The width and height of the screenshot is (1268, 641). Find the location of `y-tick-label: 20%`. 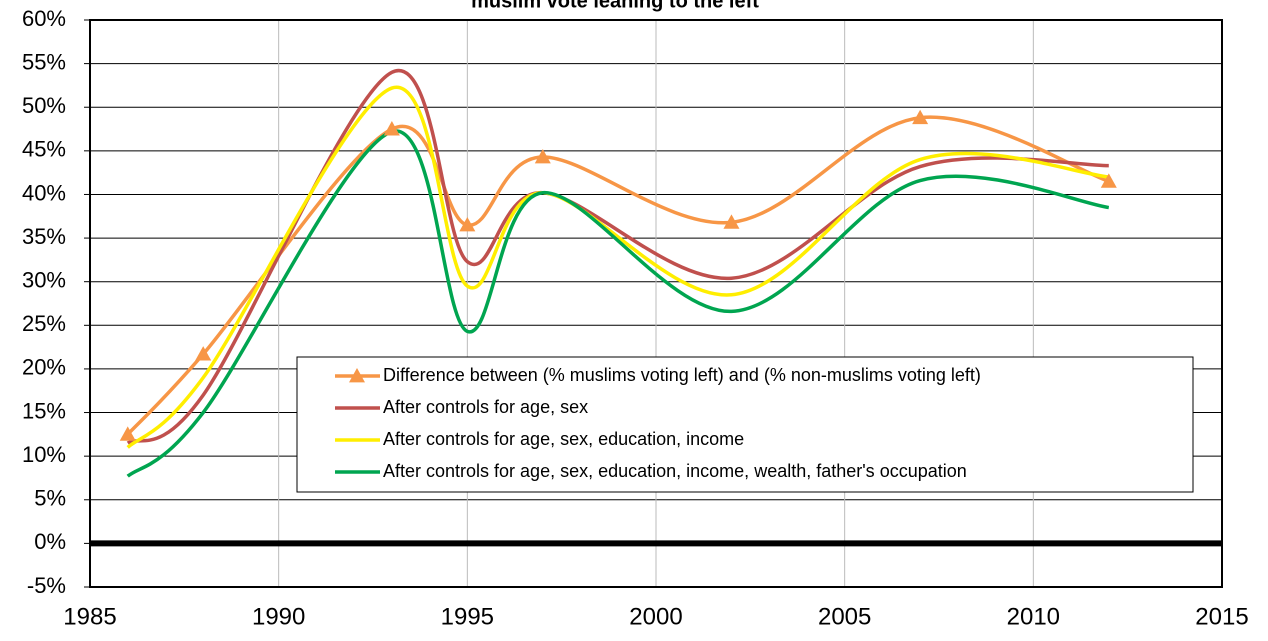

y-tick-label: 20% is located at coordinates (44, 367).